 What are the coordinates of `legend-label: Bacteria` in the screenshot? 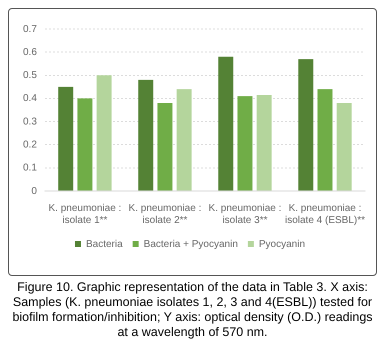 It's located at (105, 244).